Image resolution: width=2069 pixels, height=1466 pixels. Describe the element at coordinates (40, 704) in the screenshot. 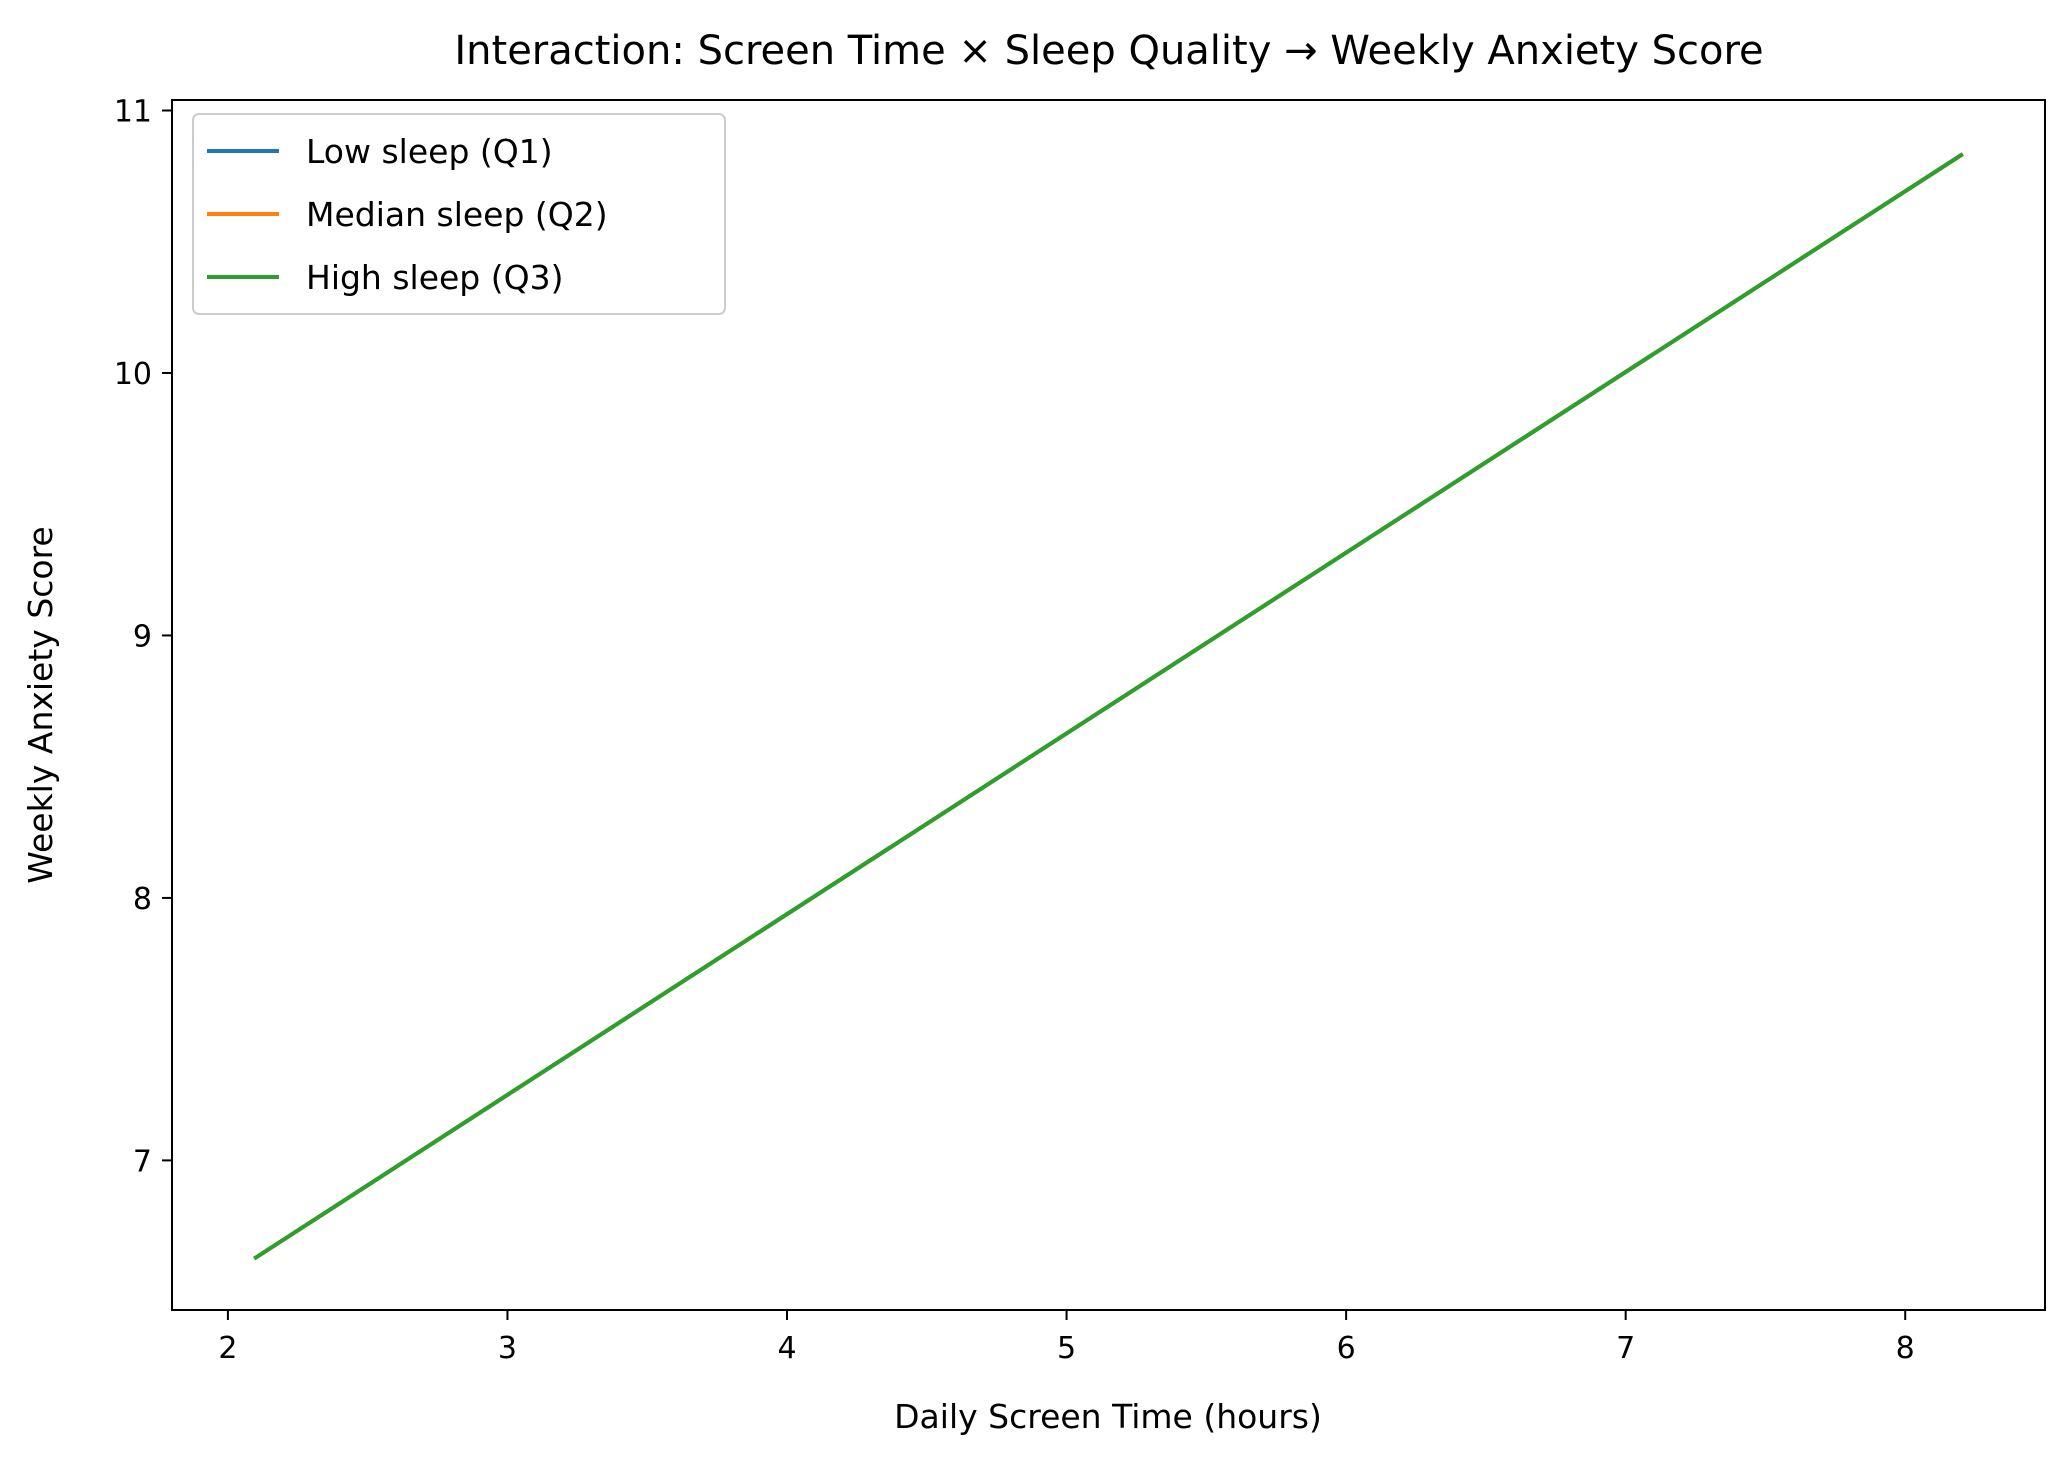

I see `y-axis-label: Weekly Anxiety Score` at that location.